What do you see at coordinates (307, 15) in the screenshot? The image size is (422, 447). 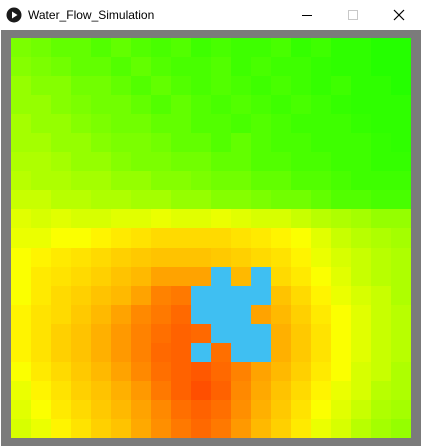 I see `minimize-button` at bounding box center [307, 15].